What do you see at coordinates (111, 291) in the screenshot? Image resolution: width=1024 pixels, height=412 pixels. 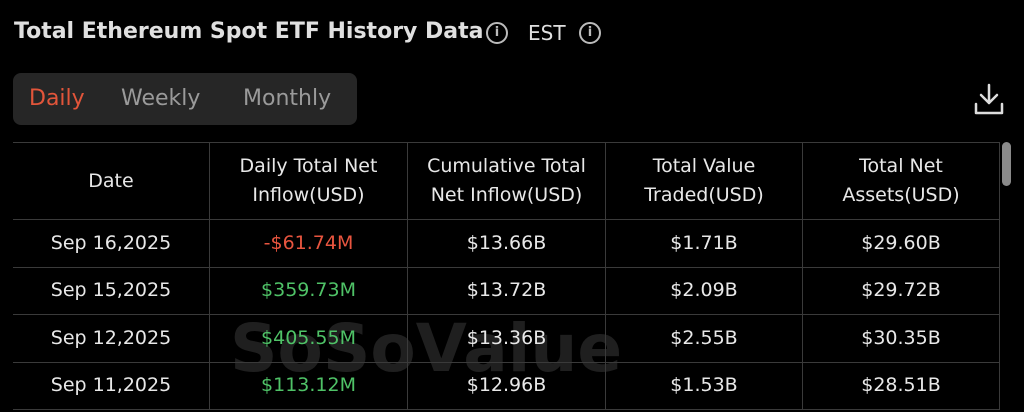 I see `table-cell: Sep 15,2025` at bounding box center [111, 291].